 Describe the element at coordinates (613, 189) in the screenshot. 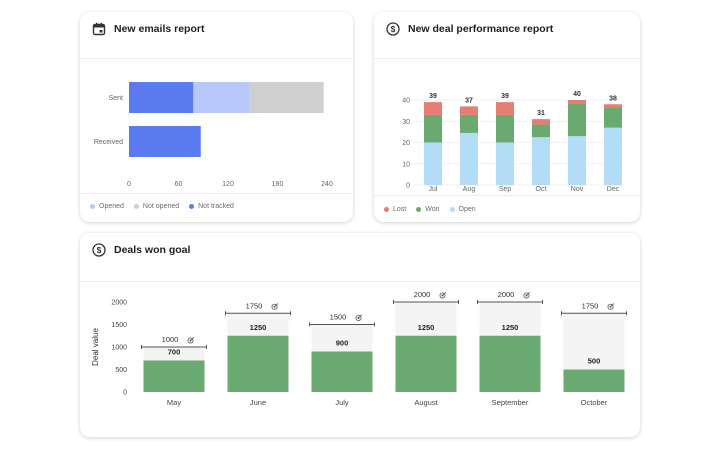

I see `x-tick-label: Dec` at that location.